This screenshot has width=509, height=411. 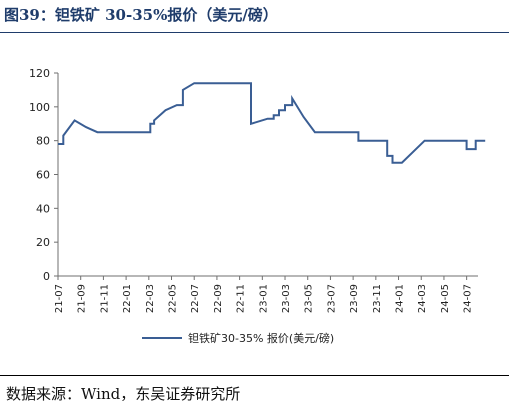 What do you see at coordinates (39, 107) in the screenshot?
I see `y-tick-label: 100` at bounding box center [39, 107].